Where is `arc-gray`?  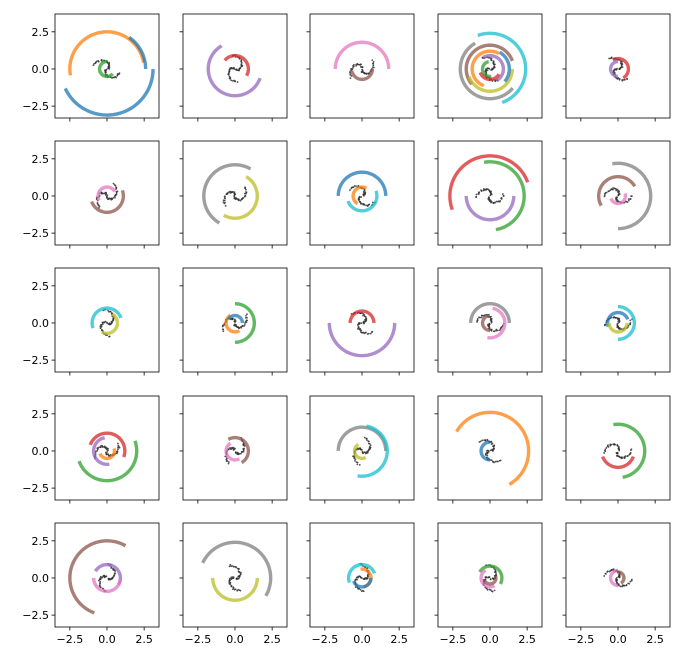
arc-gray is located at coordinates (486, 71).